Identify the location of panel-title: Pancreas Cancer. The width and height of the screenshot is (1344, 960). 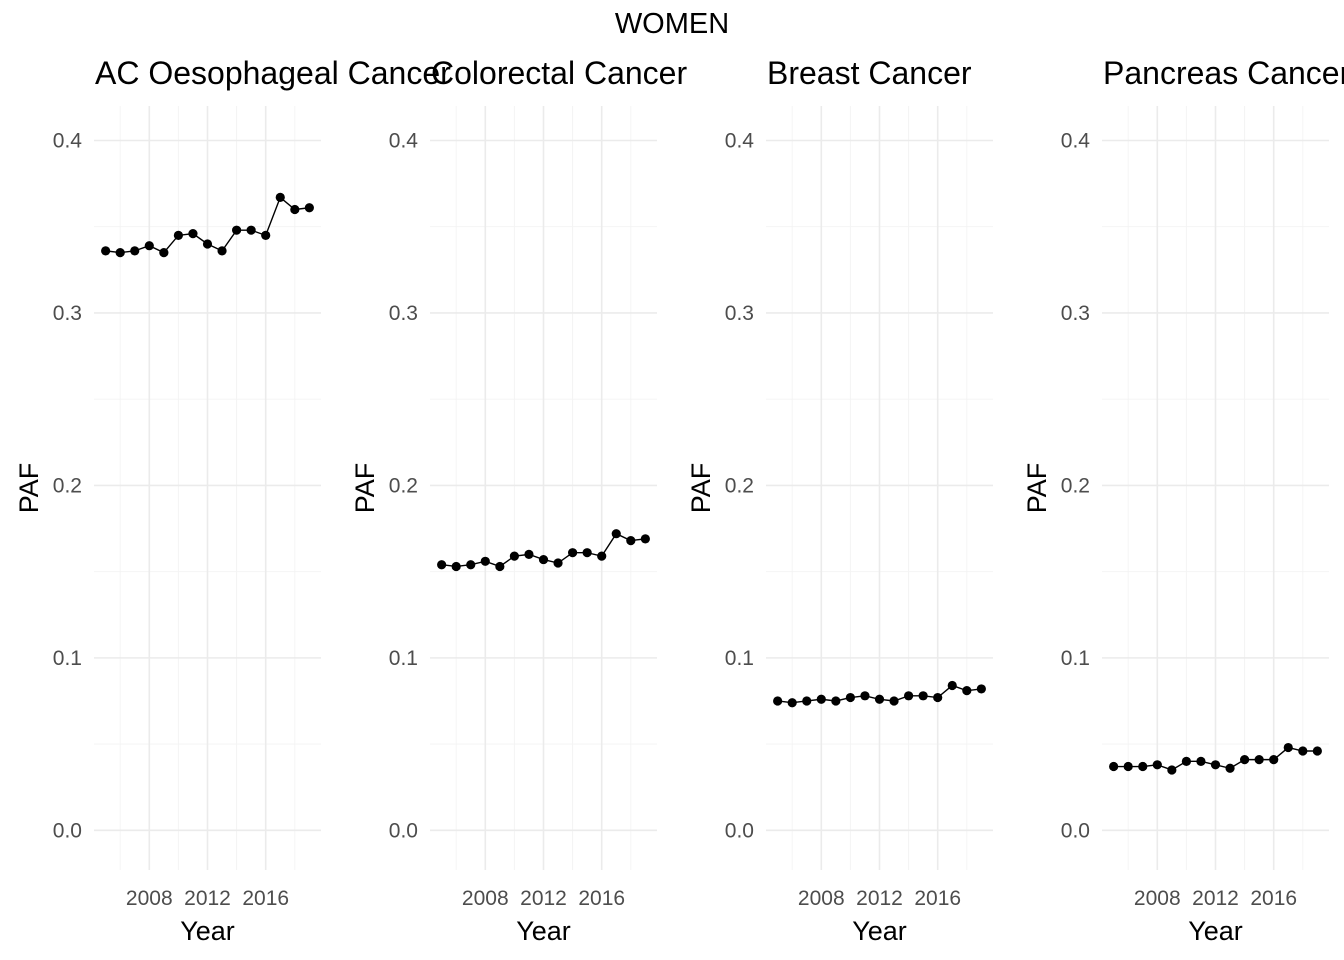
(1223, 73).